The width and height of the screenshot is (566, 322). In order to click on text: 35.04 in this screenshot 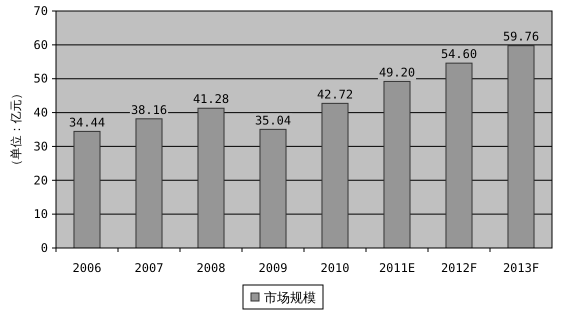, I will do `click(273, 120)`.